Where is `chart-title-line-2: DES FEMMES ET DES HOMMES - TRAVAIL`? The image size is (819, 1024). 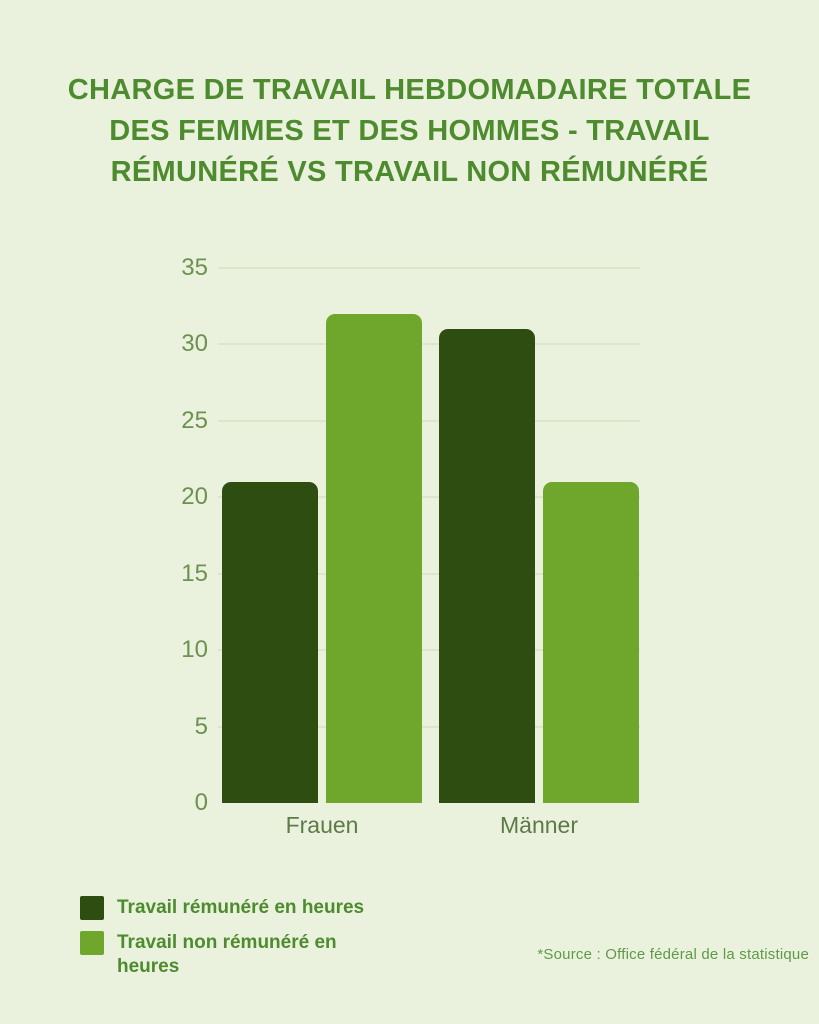 chart-title-line-2: DES FEMMES ET DES HOMMES - TRAVAIL is located at coordinates (409, 131).